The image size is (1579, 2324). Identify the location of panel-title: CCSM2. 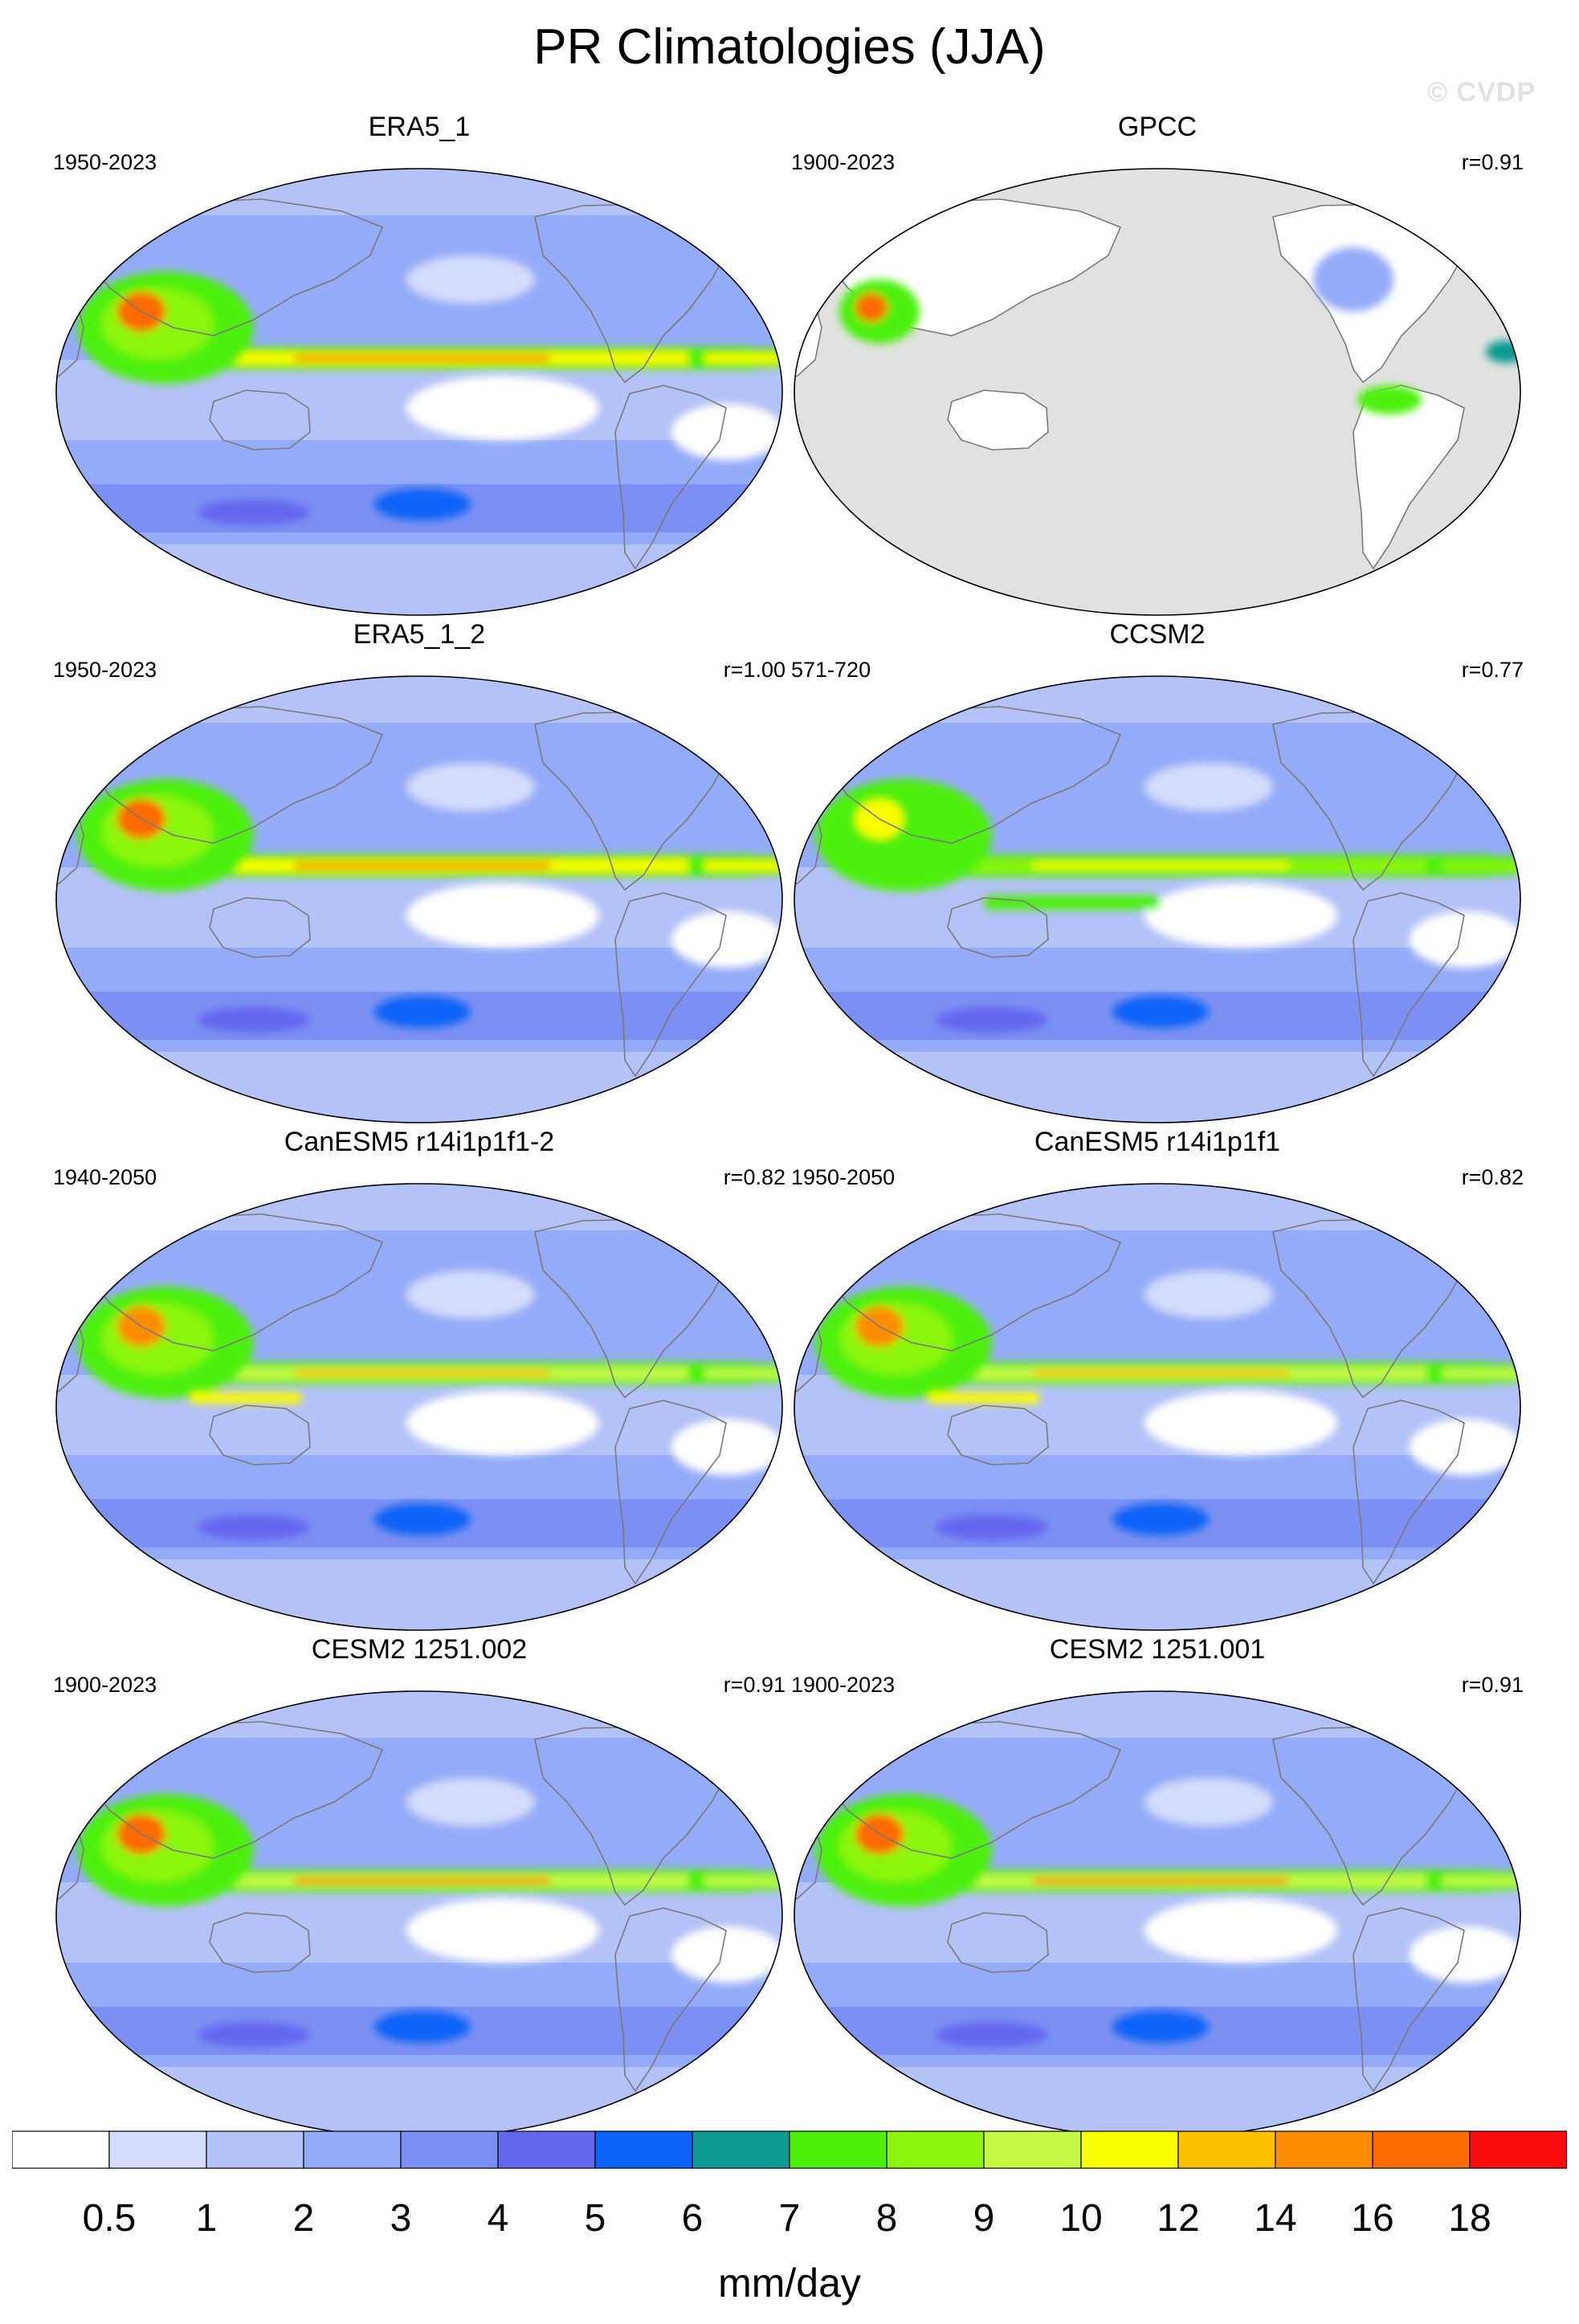
(1157, 635).